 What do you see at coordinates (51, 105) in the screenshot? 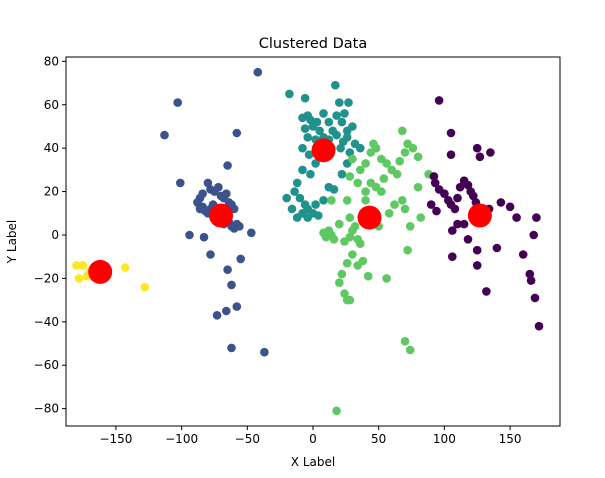
I see `y-tick-label: 60` at bounding box center [51, 105].